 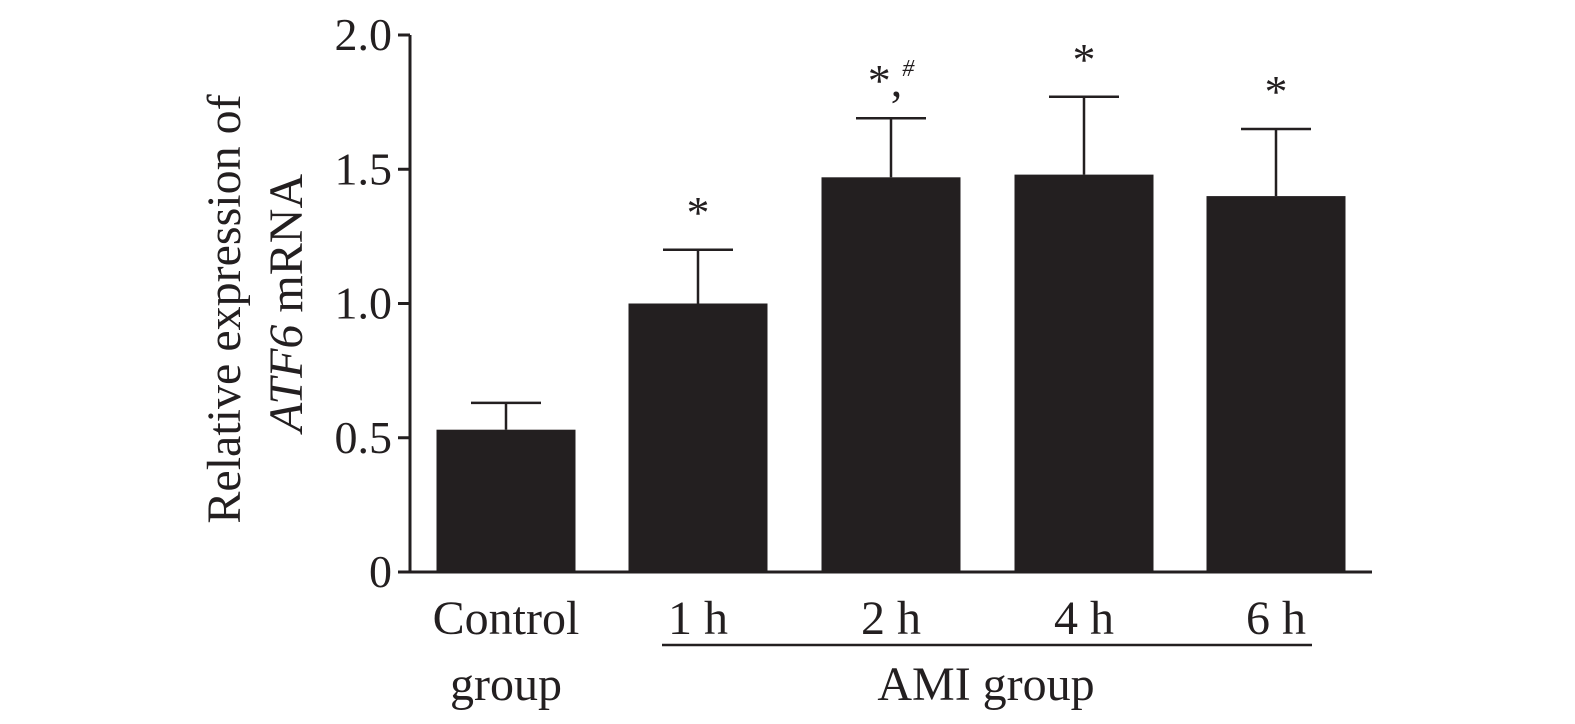 I want to click on x-category-label: Control, so click(x=506, y=618).